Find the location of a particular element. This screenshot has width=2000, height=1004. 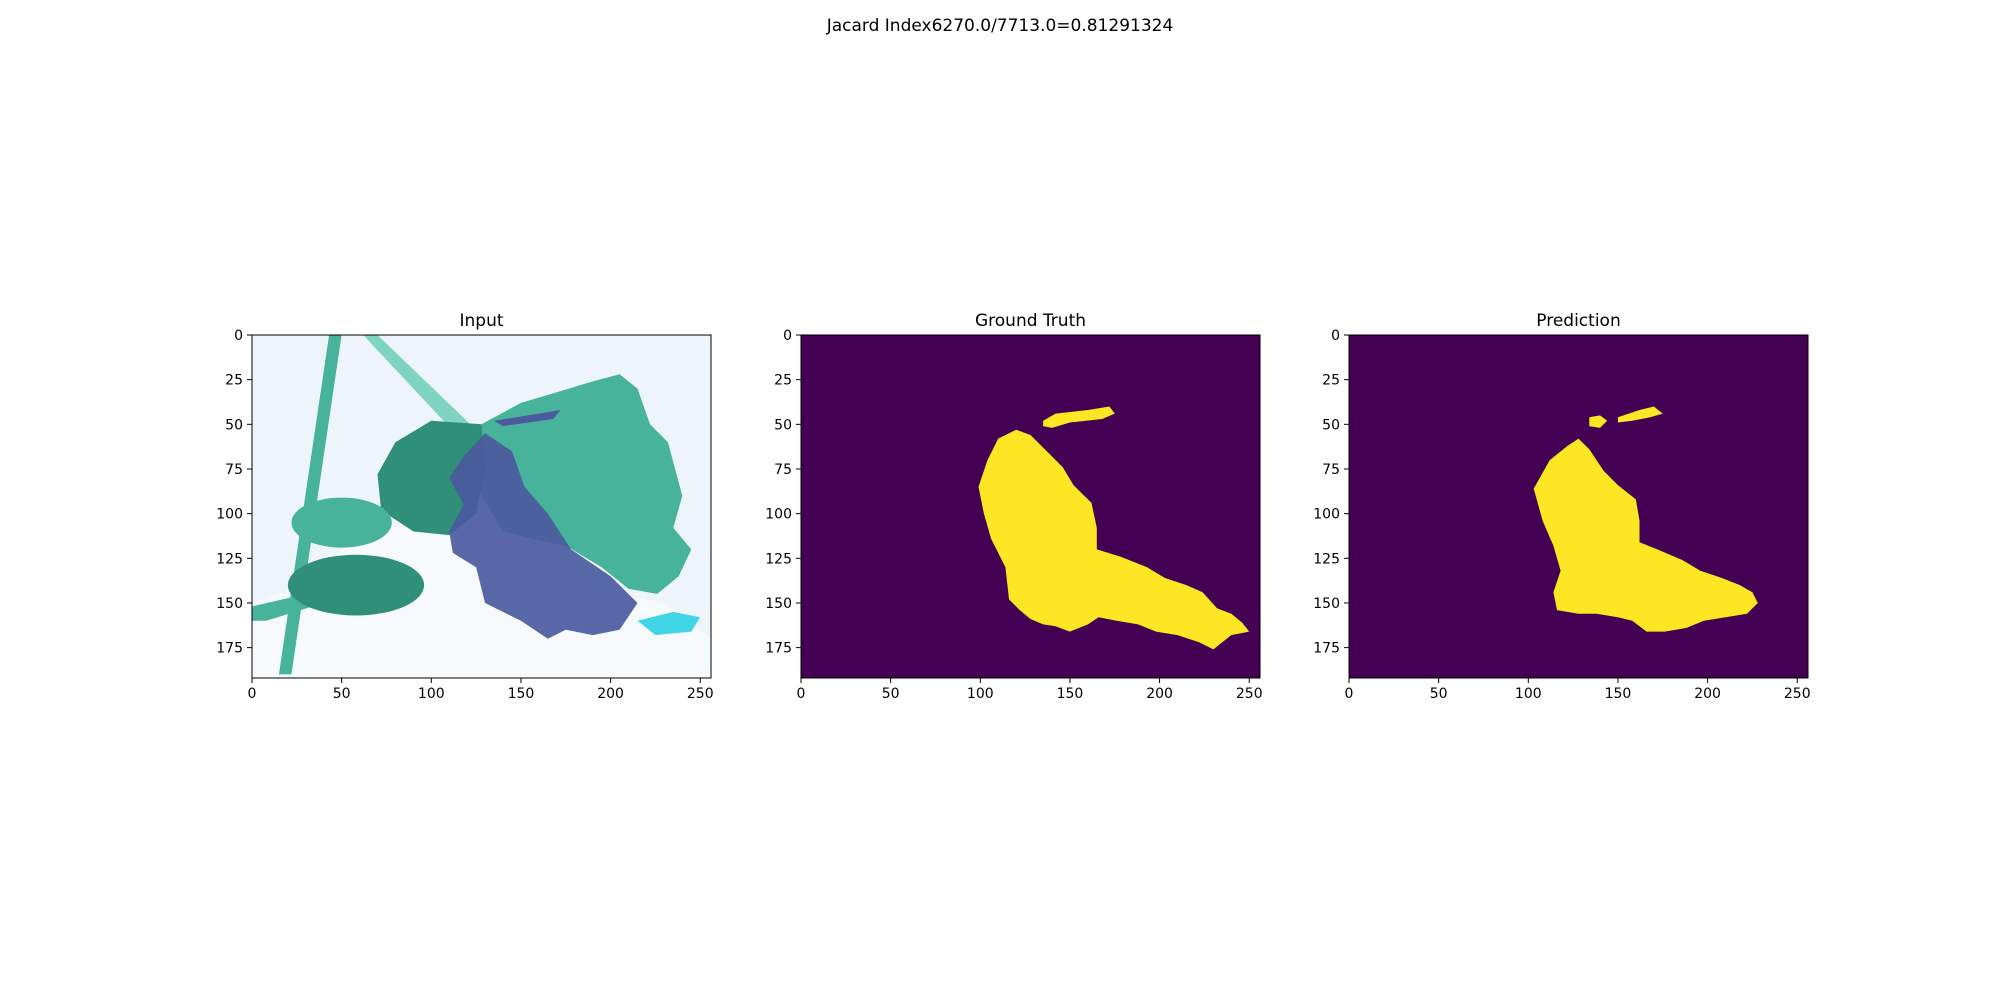

prediction-ytick-label: 150 is located at coordinates (1326, 604).